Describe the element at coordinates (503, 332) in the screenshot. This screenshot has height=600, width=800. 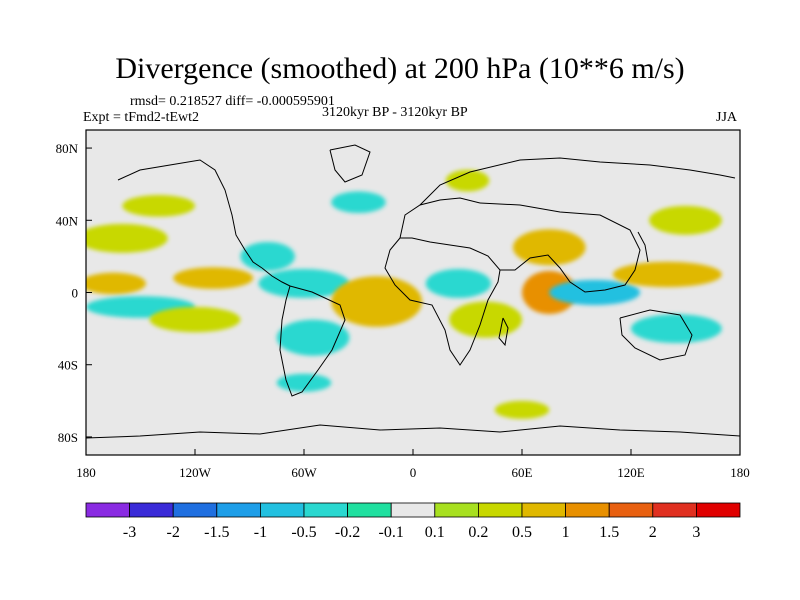
I see `coast-madagascar` at that location.